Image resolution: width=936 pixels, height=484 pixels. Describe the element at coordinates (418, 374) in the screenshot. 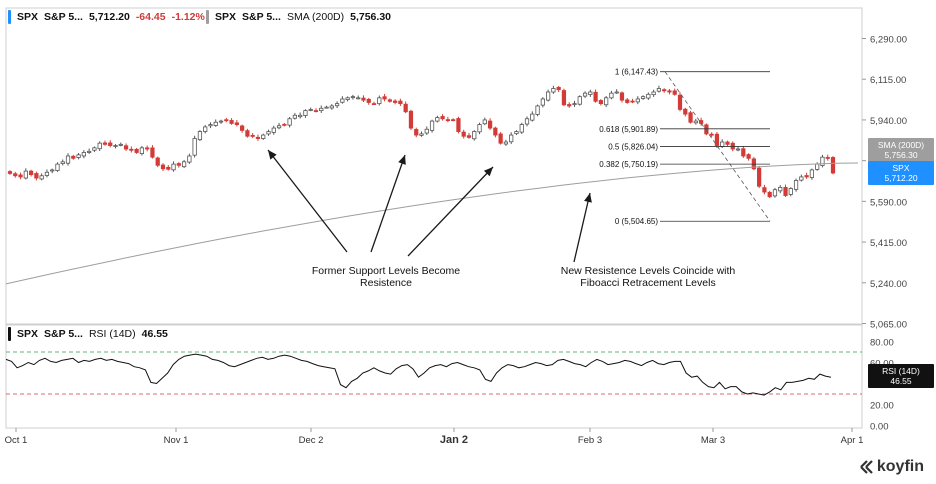

I see `rsi-line` at that location.